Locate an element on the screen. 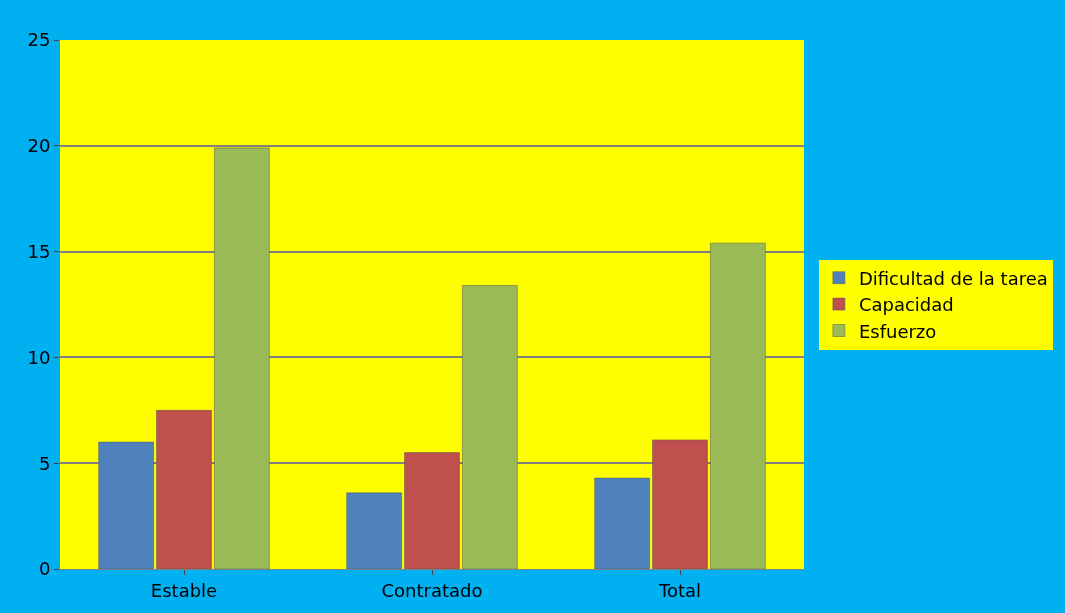  y-tick-label: 10 is located at coordinates (39, 357).